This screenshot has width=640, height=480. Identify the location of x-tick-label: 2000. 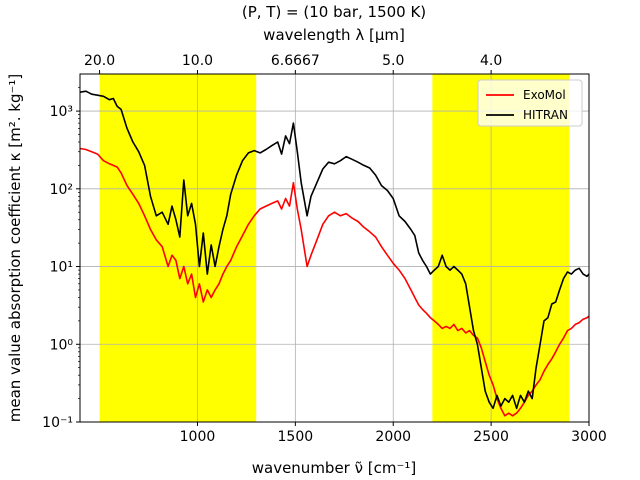
(393, 437).